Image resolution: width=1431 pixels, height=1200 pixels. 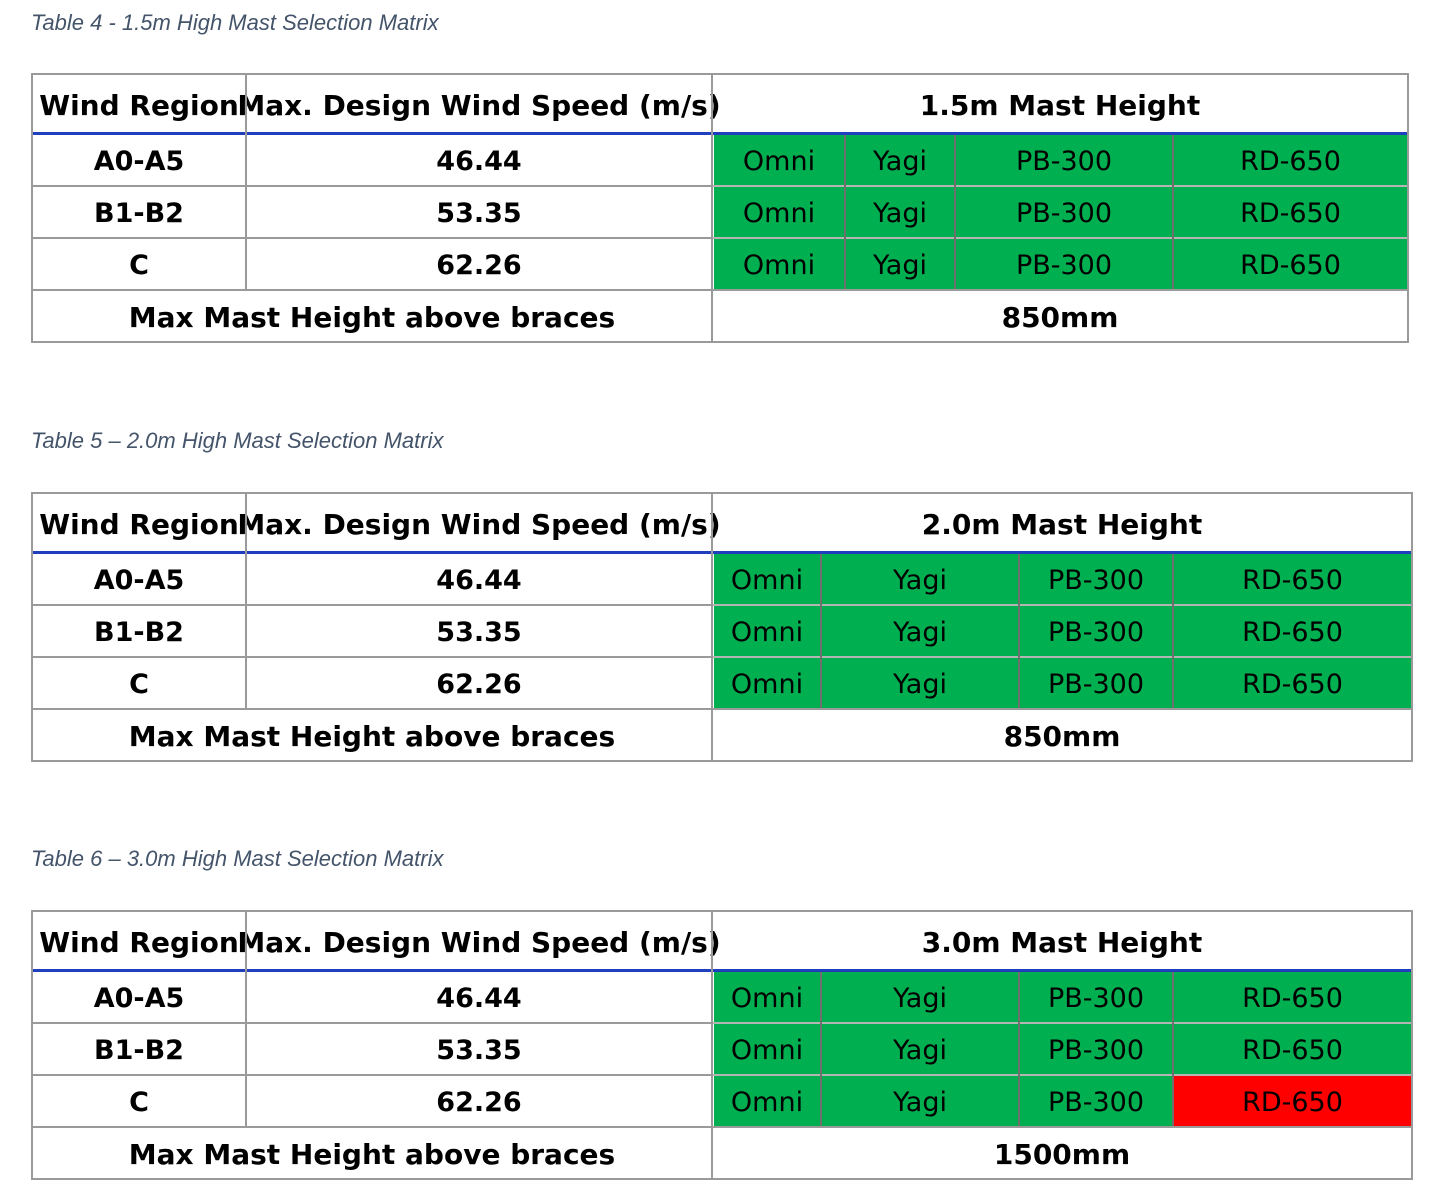 What do you see at coordinates (1062, 1154) in the screenshot?
I see `footer-value: 1500mm` at bounding box center [1062, 1154].